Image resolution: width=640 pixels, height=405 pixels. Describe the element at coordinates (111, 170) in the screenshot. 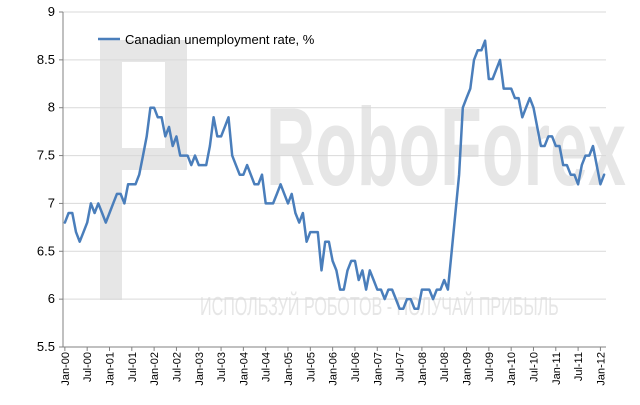

I see `watermark-mark` at that location.